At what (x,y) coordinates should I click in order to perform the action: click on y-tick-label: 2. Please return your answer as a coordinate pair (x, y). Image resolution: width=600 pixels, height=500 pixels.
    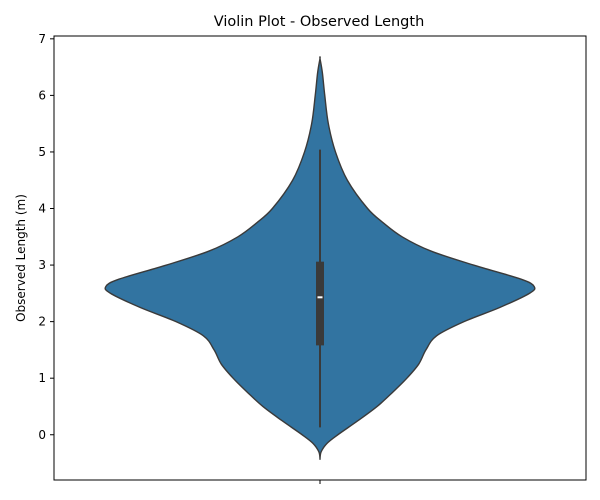
    Looking at the image, I should click on (42, 322).